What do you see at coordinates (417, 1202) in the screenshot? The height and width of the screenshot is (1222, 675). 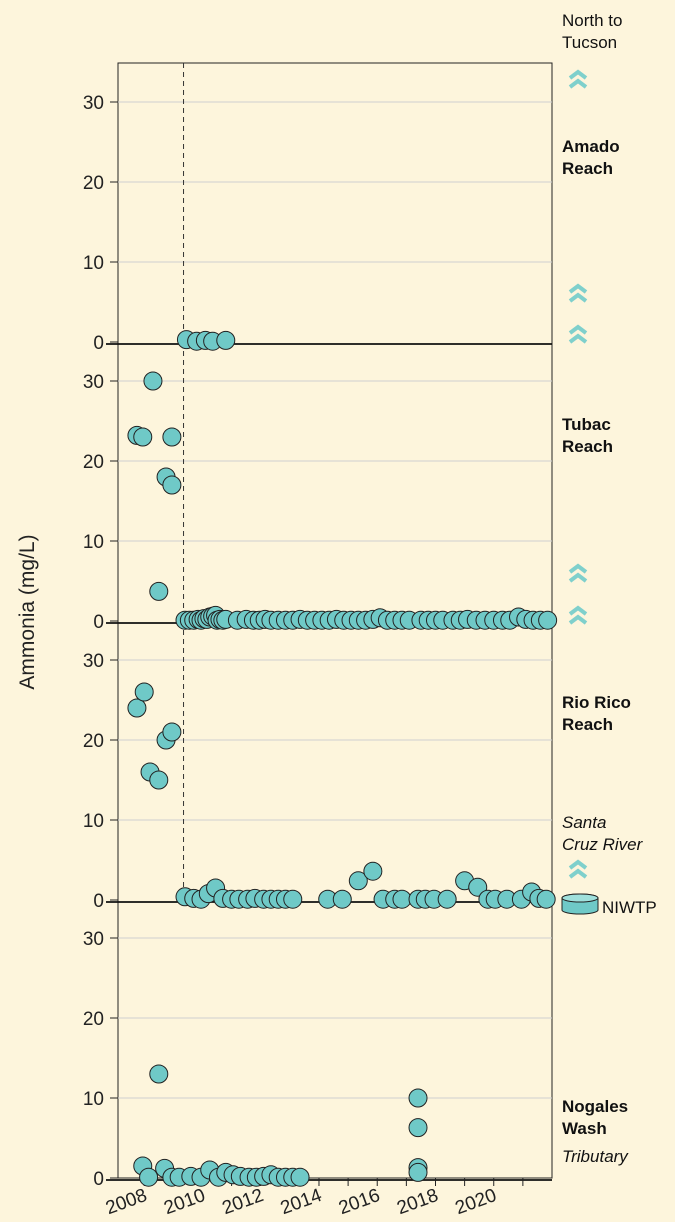 I see `x-tick-label: 2018` at bounding box center [417, 1202].